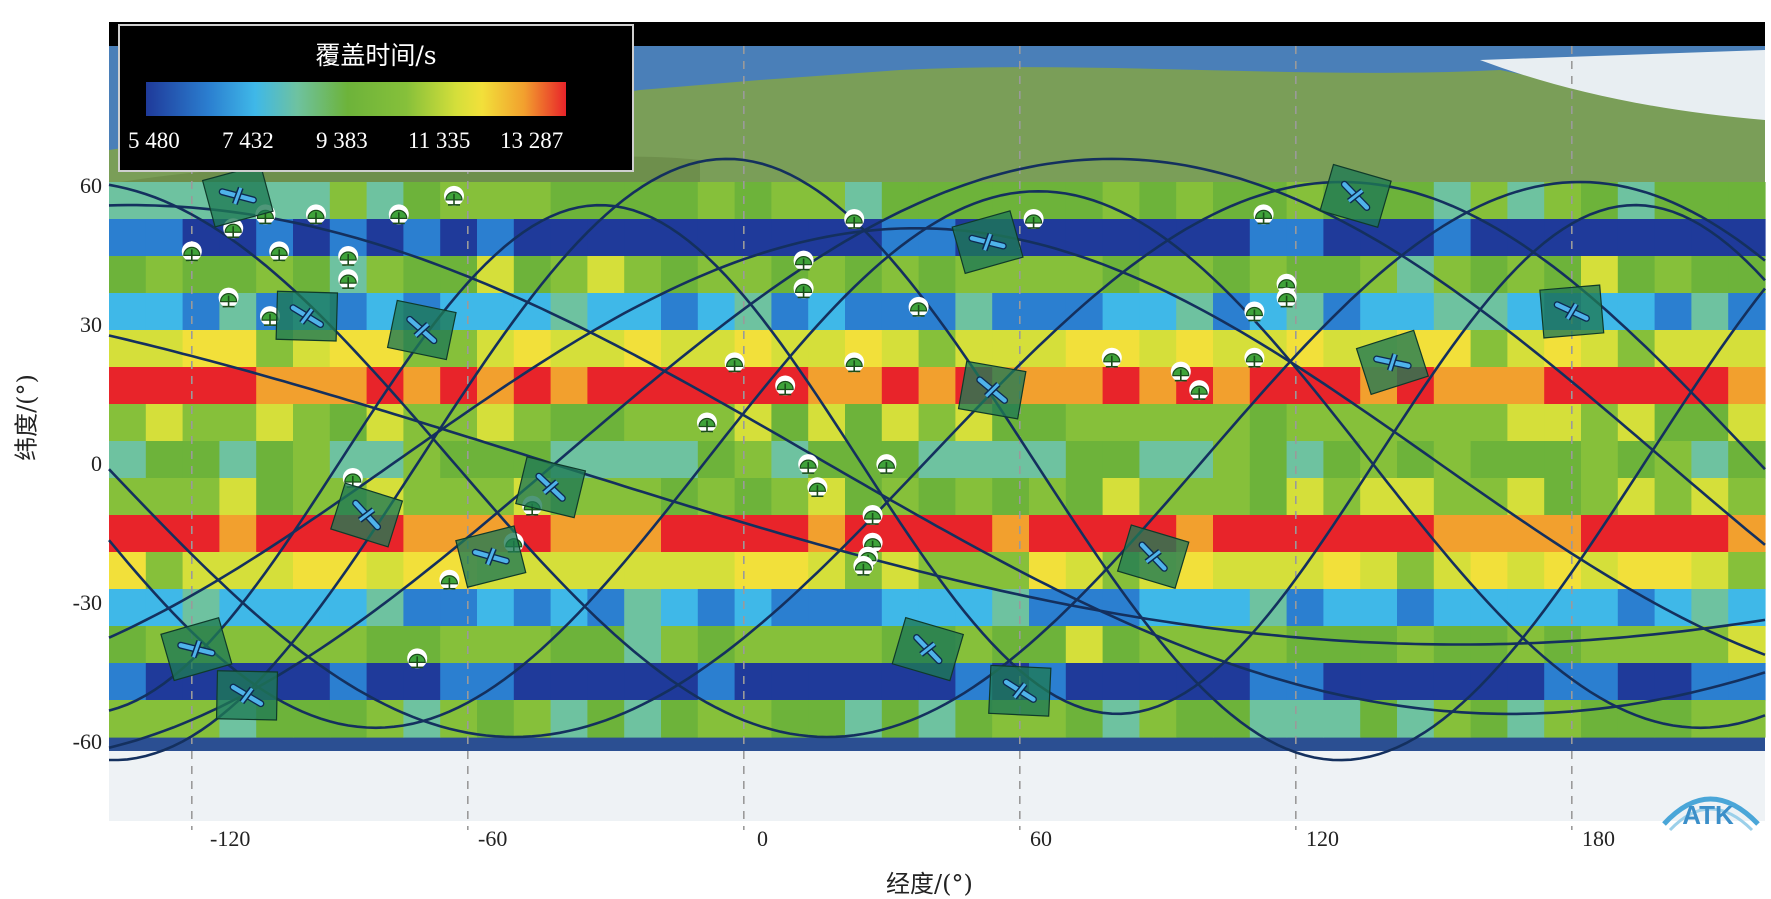 This screenshot has width=1771, height=899. I want to click on legend-tick: 5 480, so click(154, 140).